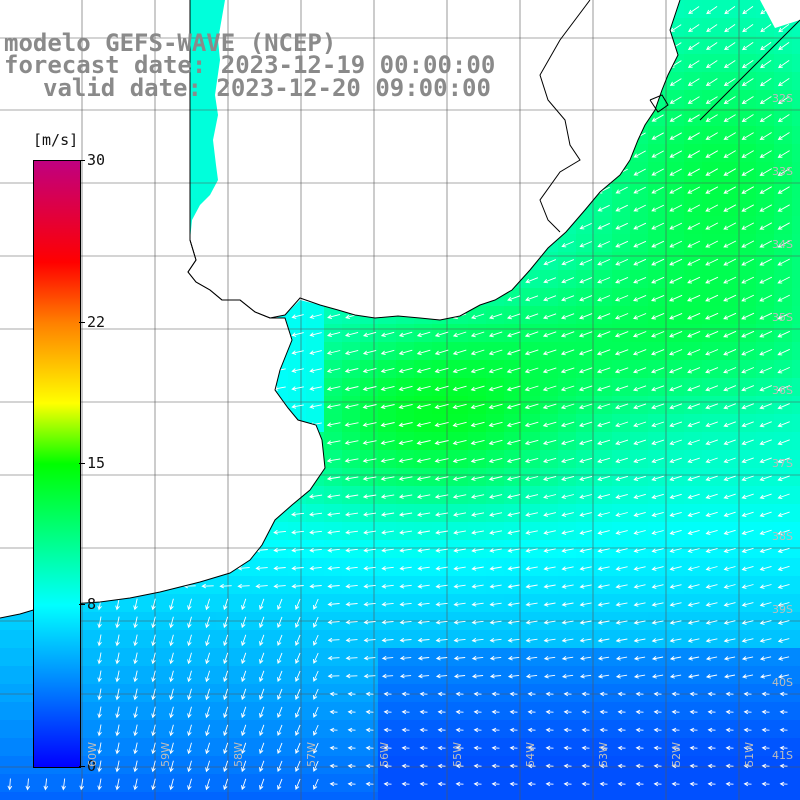 The width and height of the screenshot is (800, 800). I want to click on forecast-date: forecast date: 2023-12-19 00:00:00, so click(250, 65).